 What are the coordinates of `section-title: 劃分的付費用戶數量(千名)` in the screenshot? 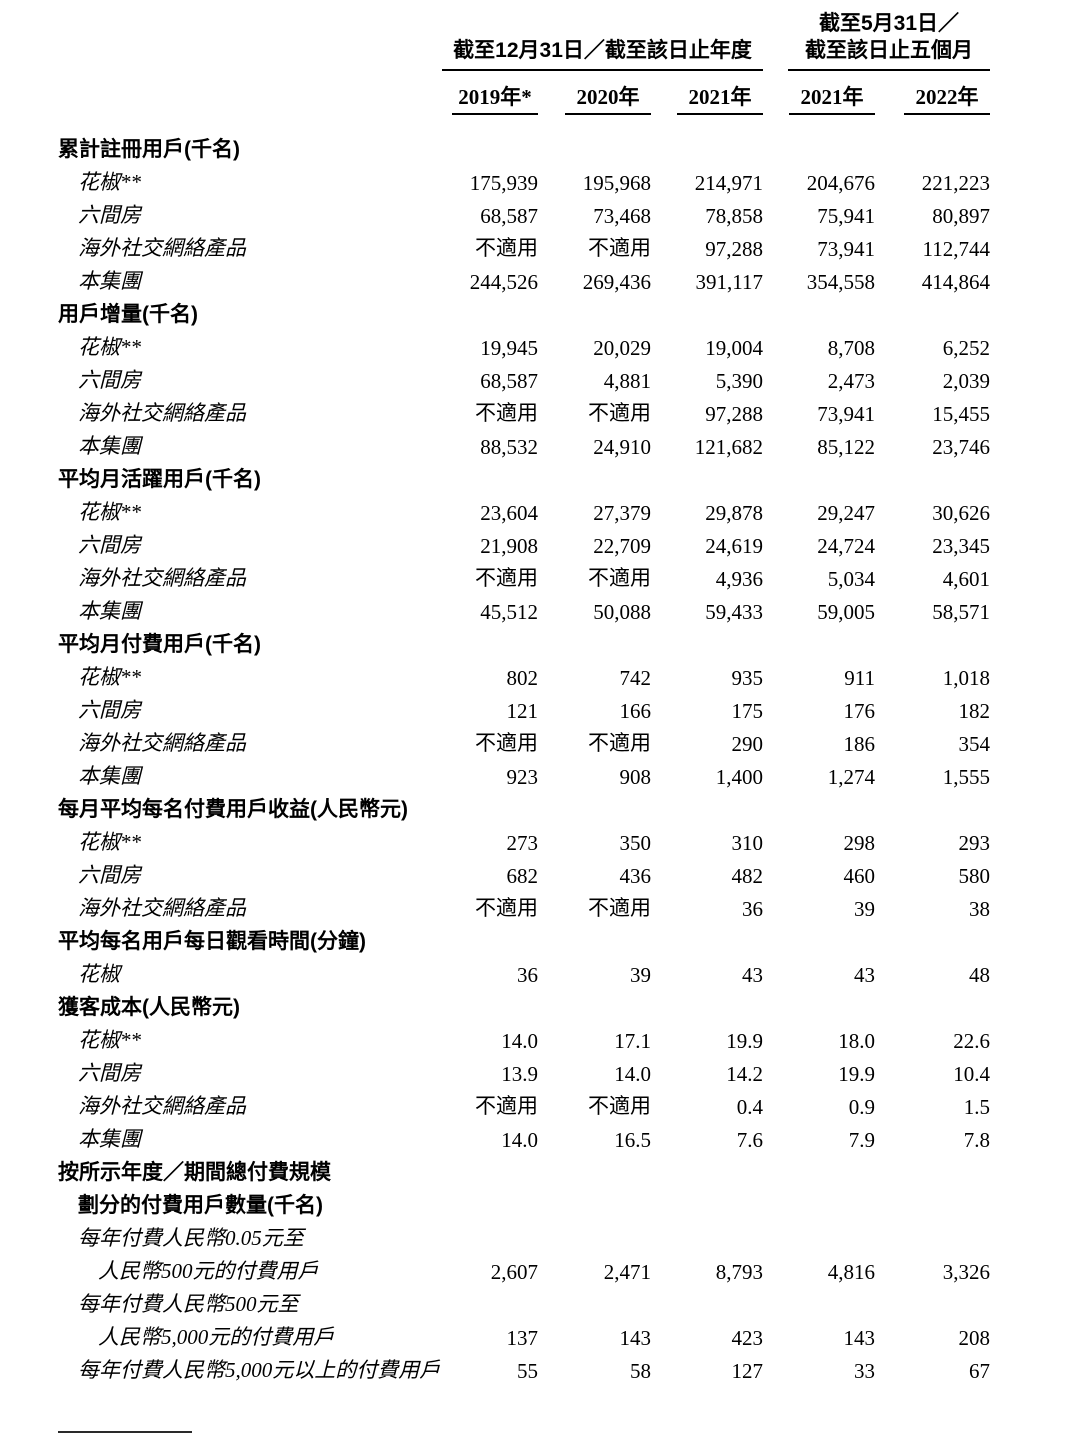 It's located at (200, 1205).